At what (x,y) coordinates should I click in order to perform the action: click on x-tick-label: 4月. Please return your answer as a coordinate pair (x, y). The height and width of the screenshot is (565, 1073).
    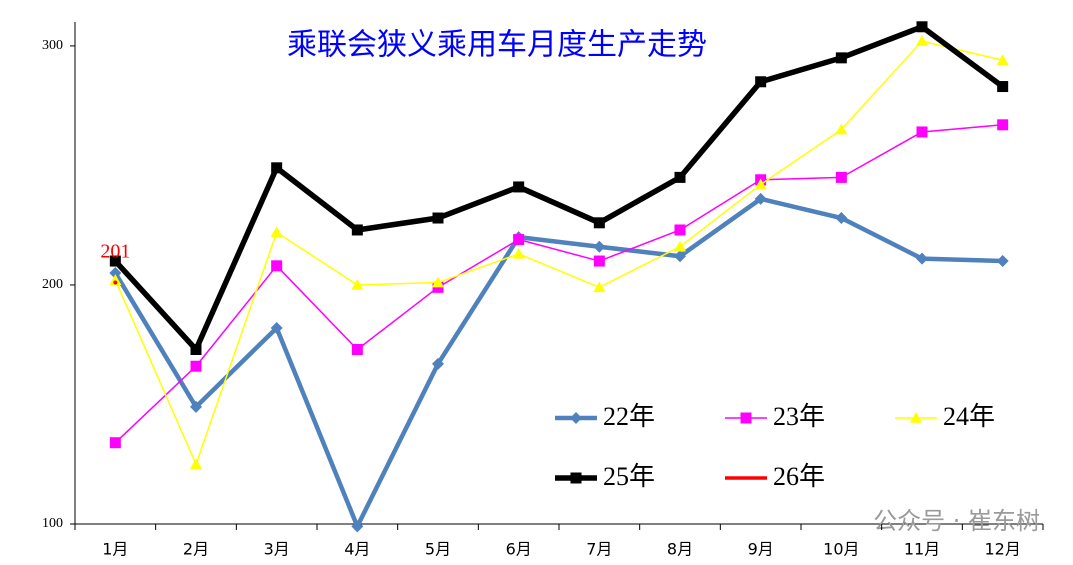
    Looking at the image, I should click on (357, 549).